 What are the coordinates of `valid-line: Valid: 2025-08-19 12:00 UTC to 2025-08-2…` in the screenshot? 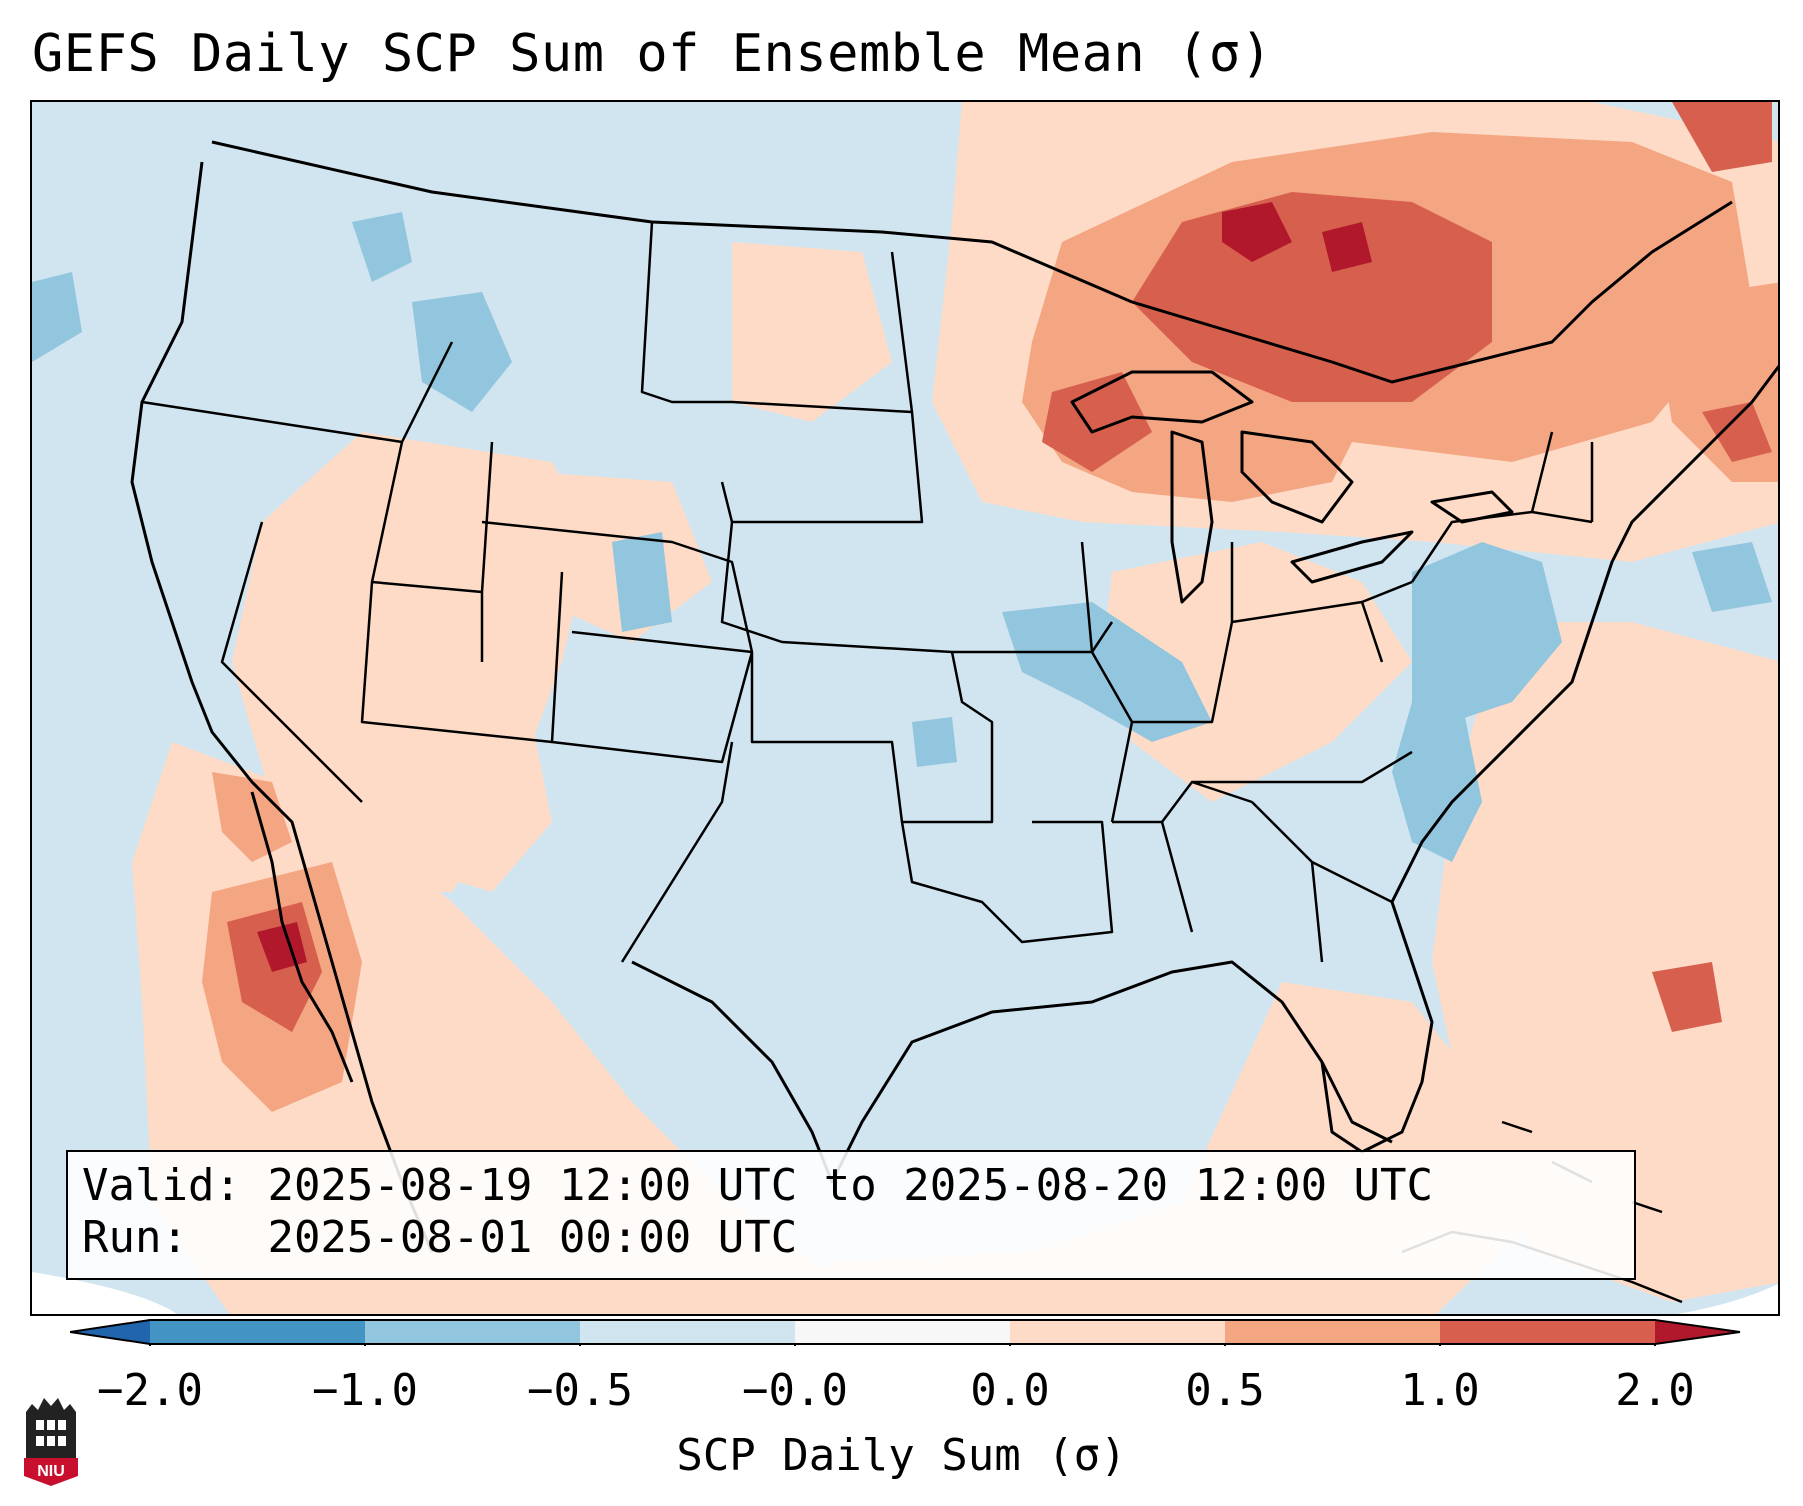 It's located at (851, 1186).